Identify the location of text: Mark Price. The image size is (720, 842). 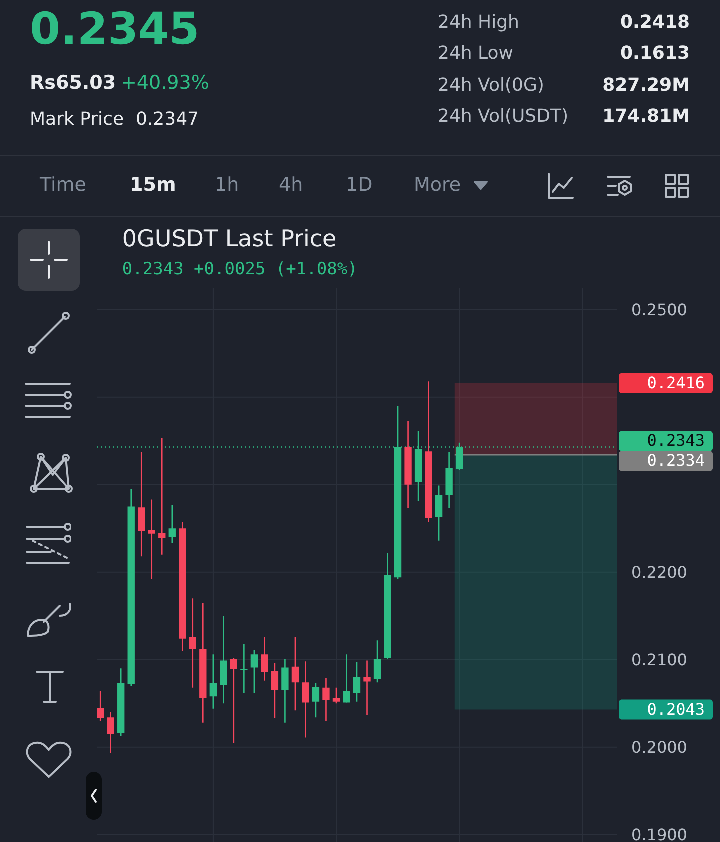
(77, 119).